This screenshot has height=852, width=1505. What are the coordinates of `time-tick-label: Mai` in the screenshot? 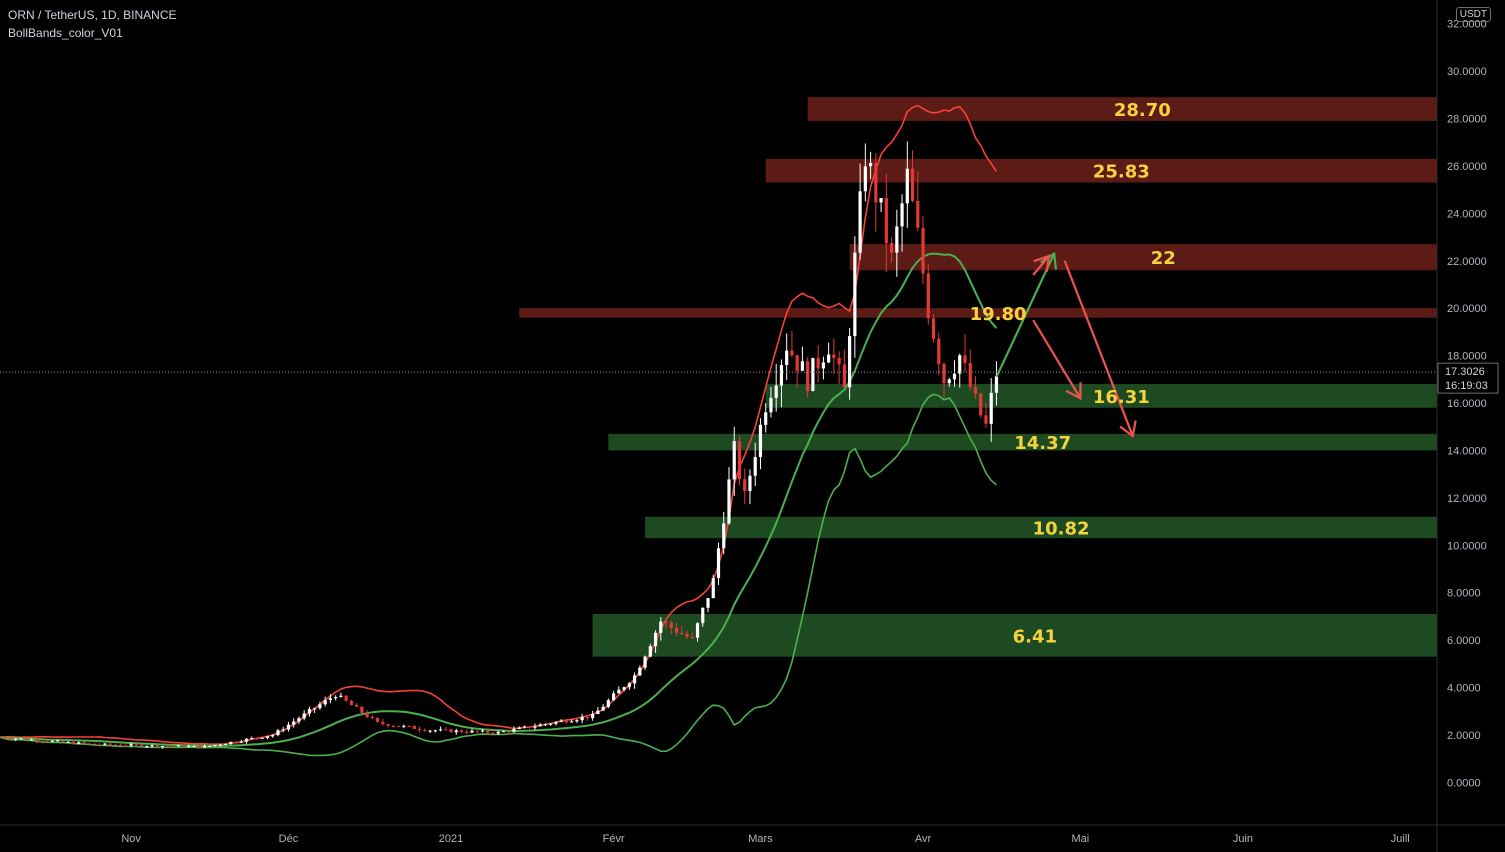 It's located at (1081, 839).